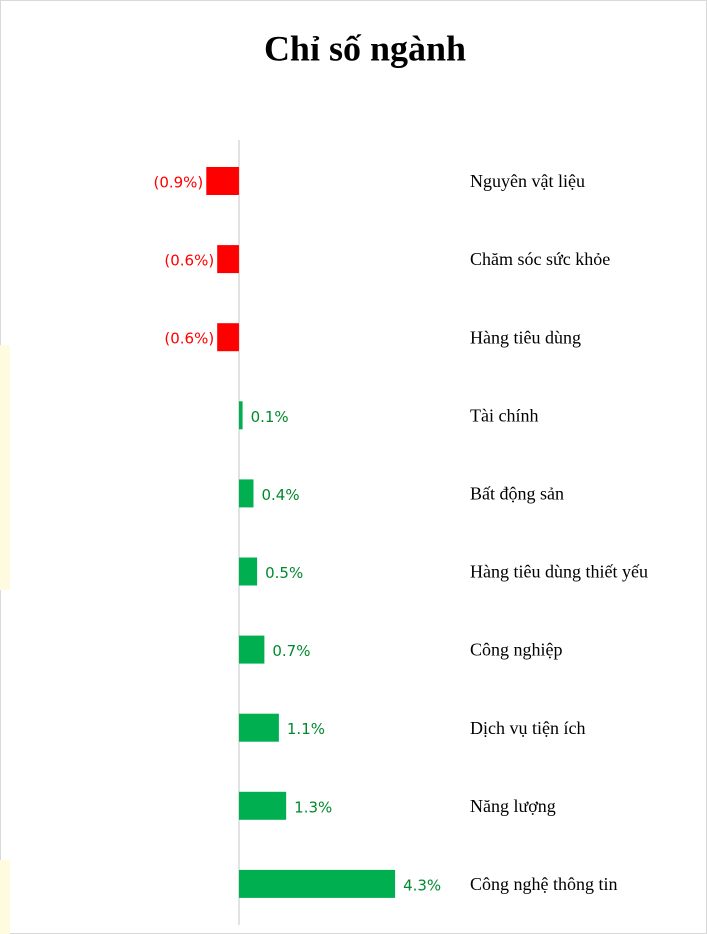 The height and width of the screenshot is (934, 707). Describe the element at coordinates (313, 807) in the screenshot. I see `value-label: 1.3%` at that location.